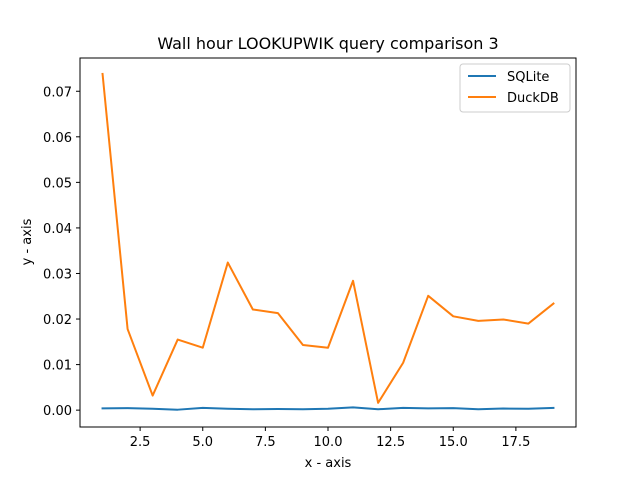 Image resolution: width=640 pixels, height=480 pixels. Describe the element at coordinates (328, 408) in the screenshot. I see `series-line-sqlite` at that location.